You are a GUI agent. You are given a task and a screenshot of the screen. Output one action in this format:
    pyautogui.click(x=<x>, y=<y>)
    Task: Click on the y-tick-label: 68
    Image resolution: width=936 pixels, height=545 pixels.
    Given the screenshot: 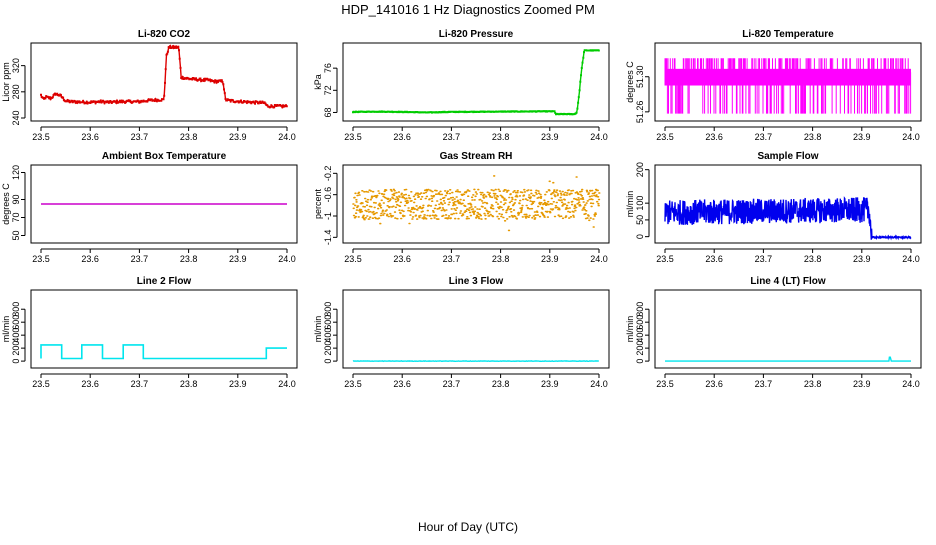 What is the action you would take?
    pyautogui.click(x=328, y=112)
    